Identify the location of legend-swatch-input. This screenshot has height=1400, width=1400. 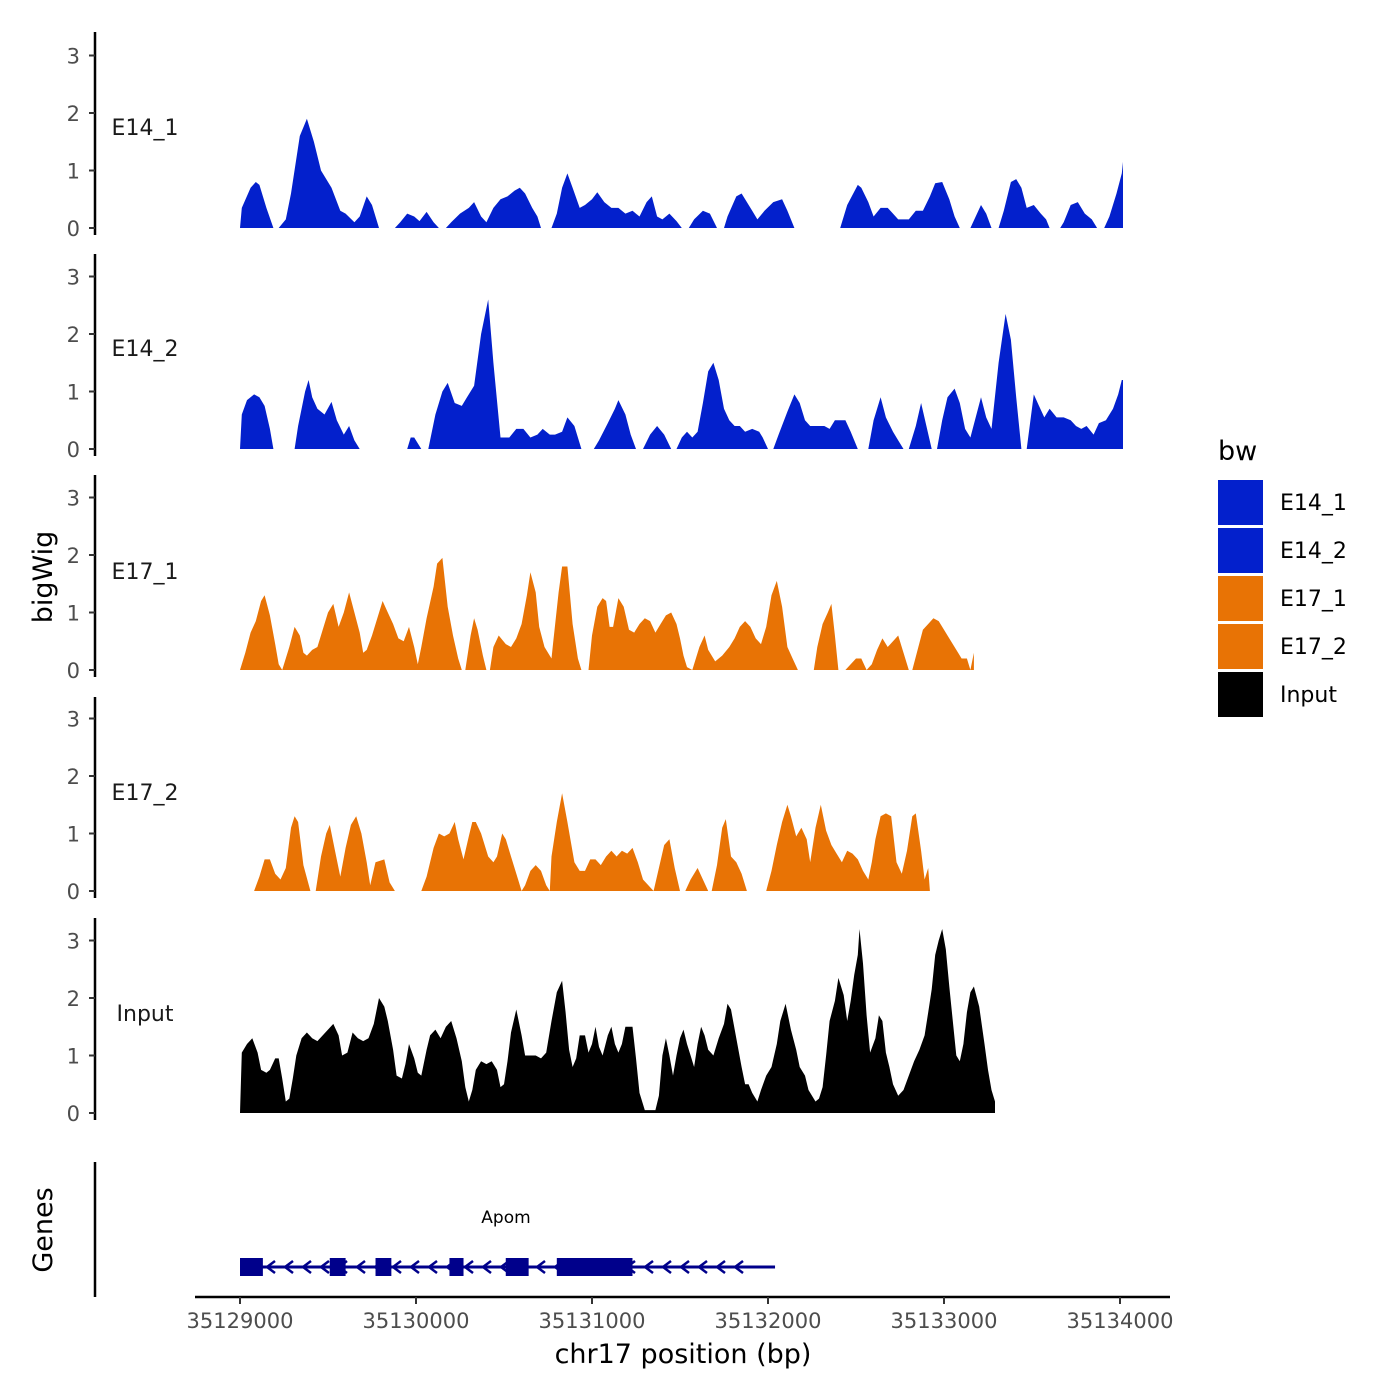
(1240, 694).